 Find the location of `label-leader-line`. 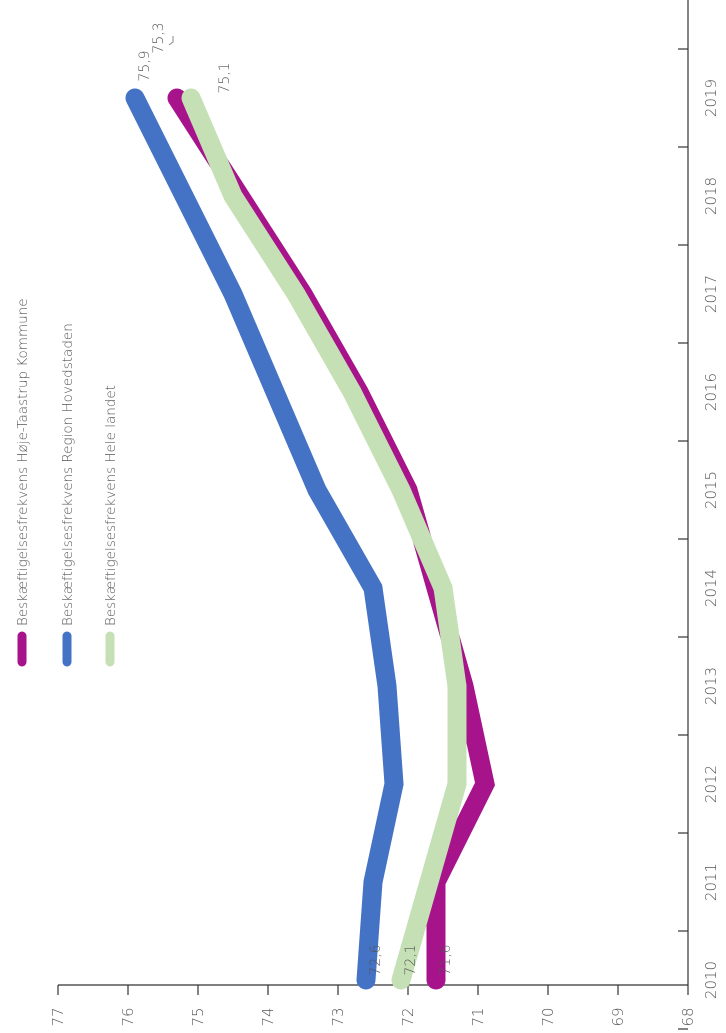

label-leader-line is located at coordinates (171, 41).